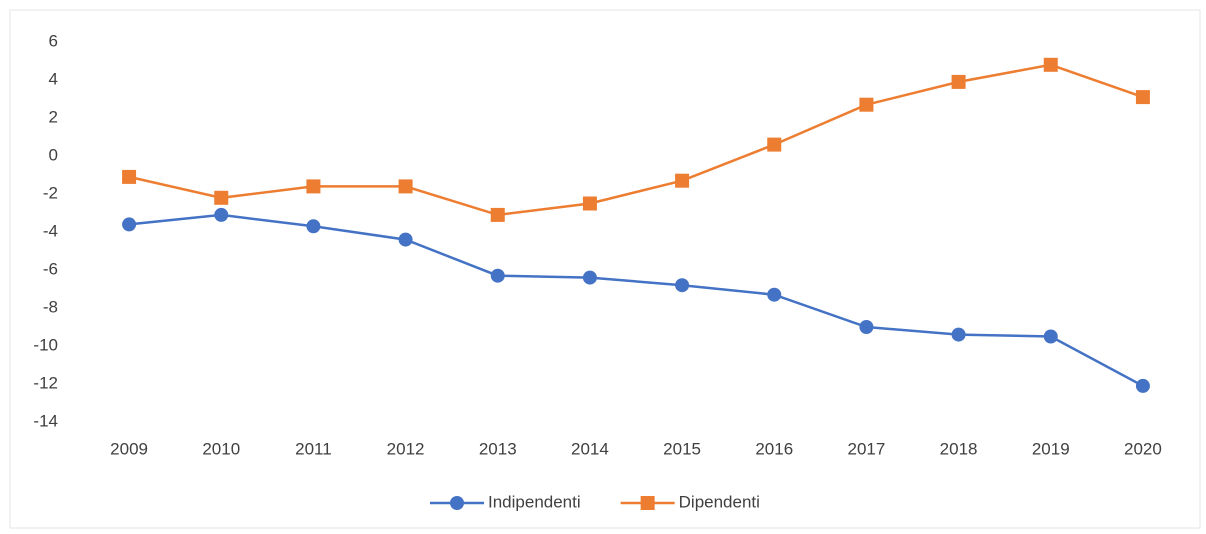  Describe the element at coordinates (45, 382) in the screenshot. I see `y-tick-label: -12` at that location.